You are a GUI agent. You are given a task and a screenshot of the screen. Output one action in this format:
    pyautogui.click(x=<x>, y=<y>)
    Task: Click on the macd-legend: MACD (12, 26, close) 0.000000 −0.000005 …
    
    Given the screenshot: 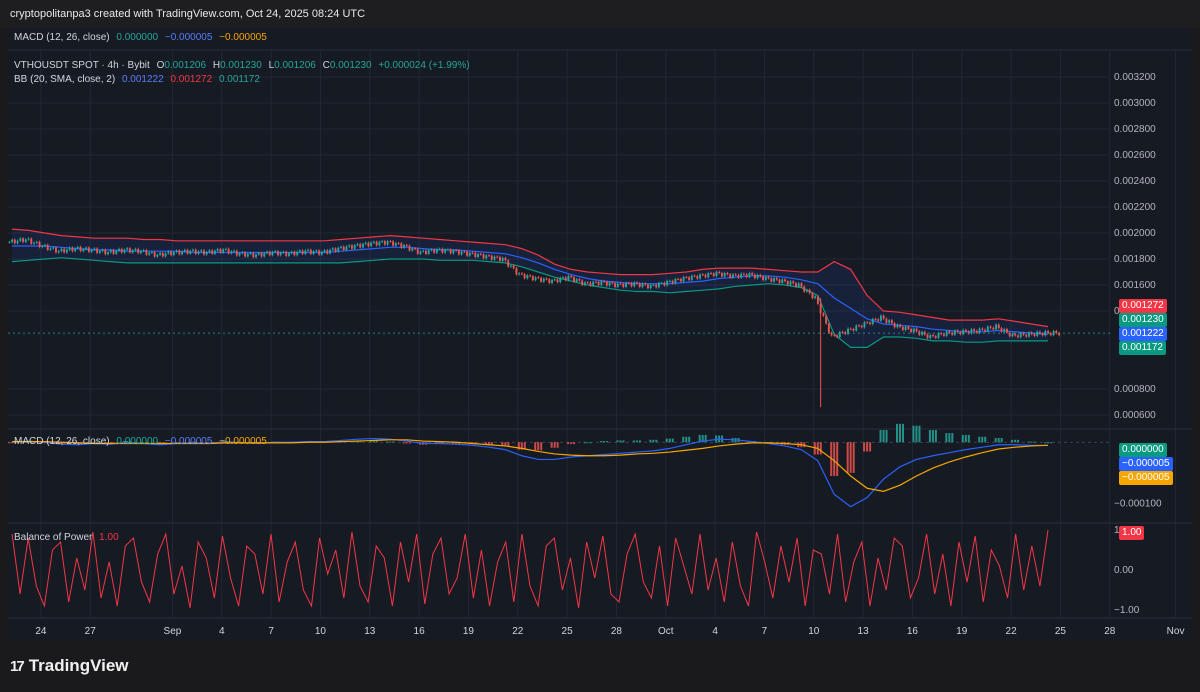 What is the action you would take?
    pyautogui.click(x=142, y=441)
    